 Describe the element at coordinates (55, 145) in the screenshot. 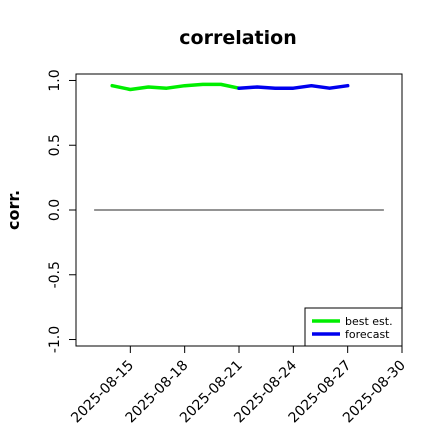

I see `y-tick-label: 0.5` at that location.